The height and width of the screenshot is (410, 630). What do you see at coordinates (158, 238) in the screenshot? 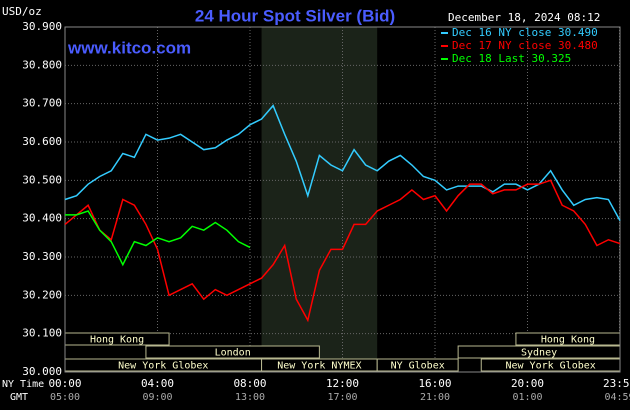
I see `series-line` at bounding box center [158, 238].